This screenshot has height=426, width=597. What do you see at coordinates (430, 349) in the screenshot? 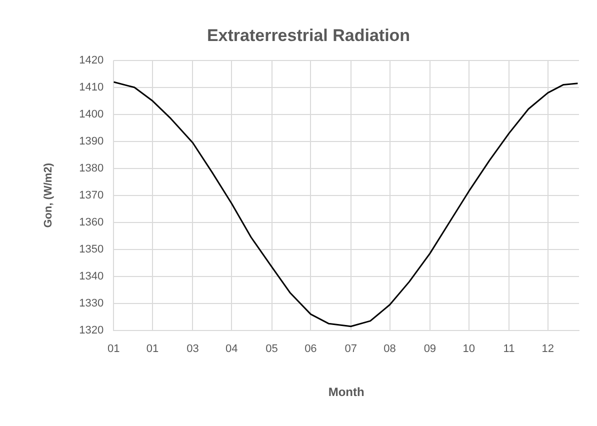
I see `x-tick-label: 09` at bounding box center [430, 349].